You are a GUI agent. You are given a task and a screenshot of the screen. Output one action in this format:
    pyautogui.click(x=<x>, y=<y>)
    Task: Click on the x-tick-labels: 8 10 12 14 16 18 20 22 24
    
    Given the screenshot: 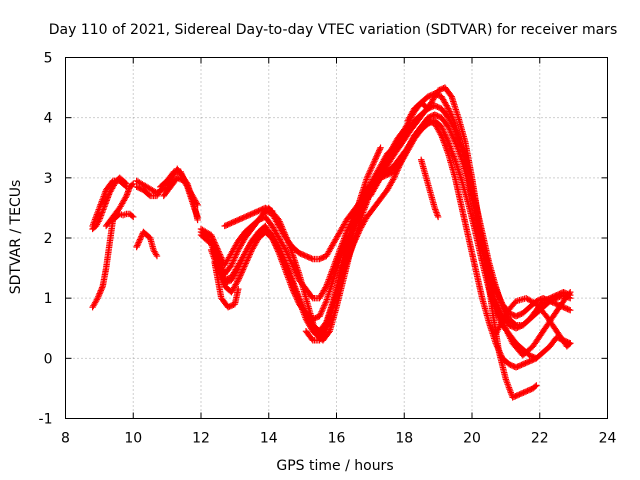 What is the action you would take?
    pyautogui.click(x=338, y=439)
    